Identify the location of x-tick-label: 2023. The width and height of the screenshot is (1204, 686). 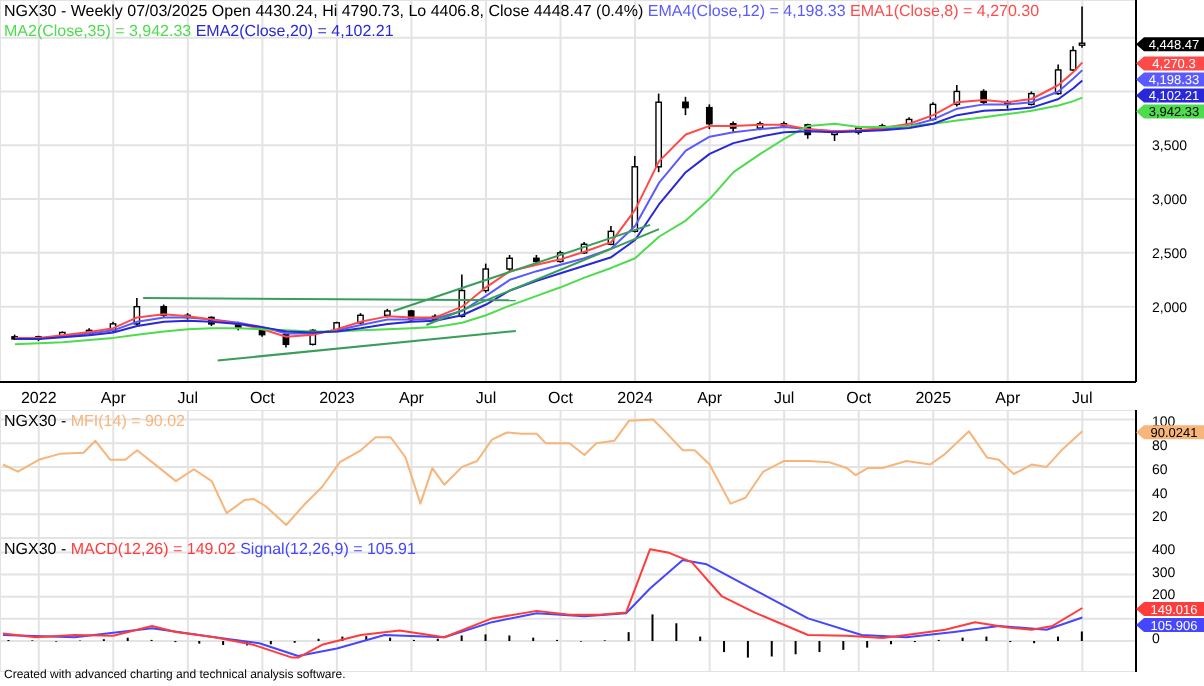
(337, 398).